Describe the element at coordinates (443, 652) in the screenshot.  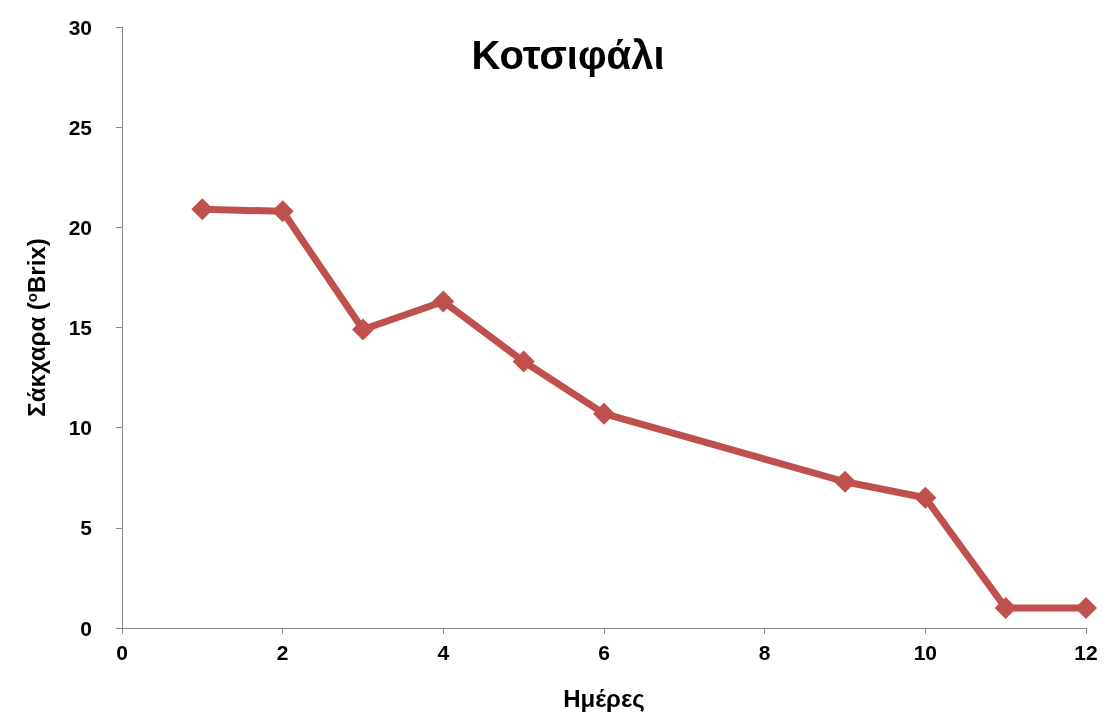
I see `x-tick-label: 4` at that location.